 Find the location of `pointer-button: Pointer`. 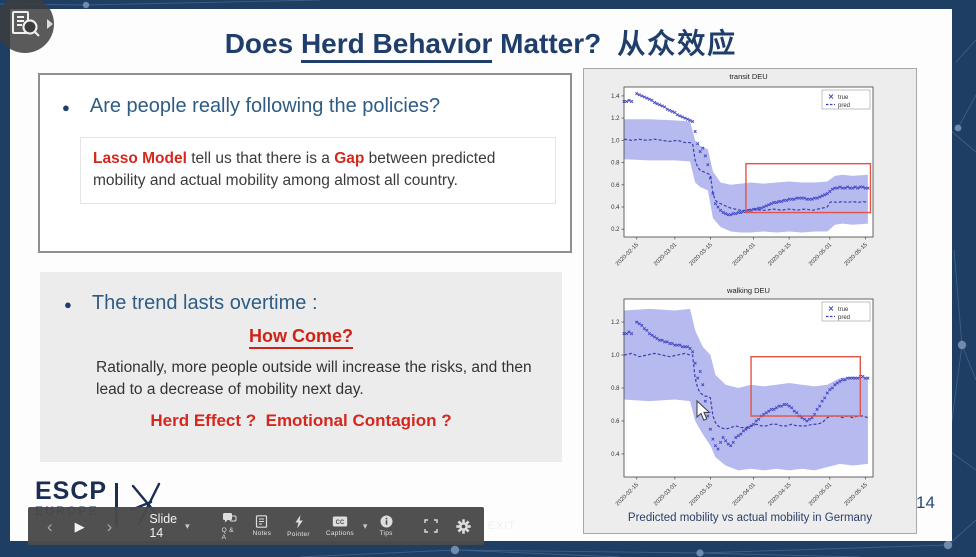

pointer-button: Pointer is located at coordinates (298, 526).